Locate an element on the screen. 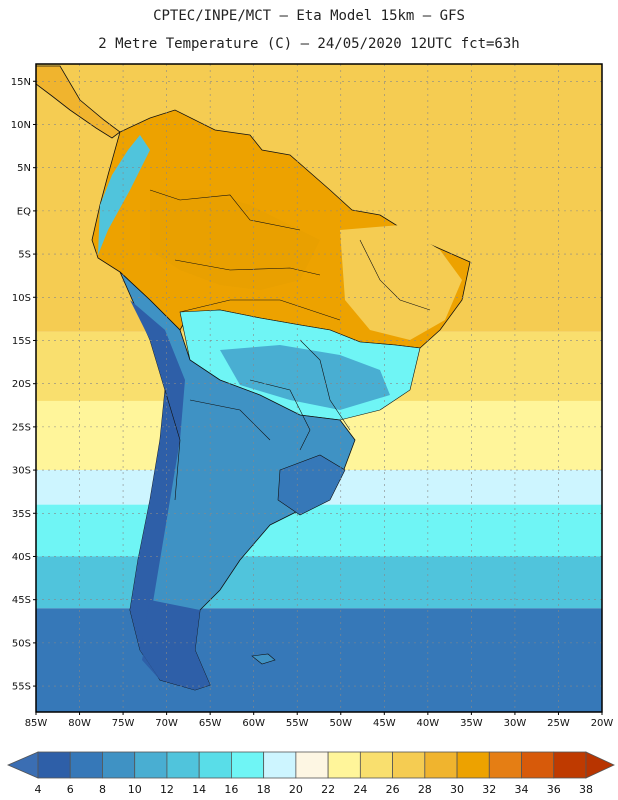 The width and height of the screenshot is (618, 800). lon-tick-label: 65W is located at coordinates (210, 723).